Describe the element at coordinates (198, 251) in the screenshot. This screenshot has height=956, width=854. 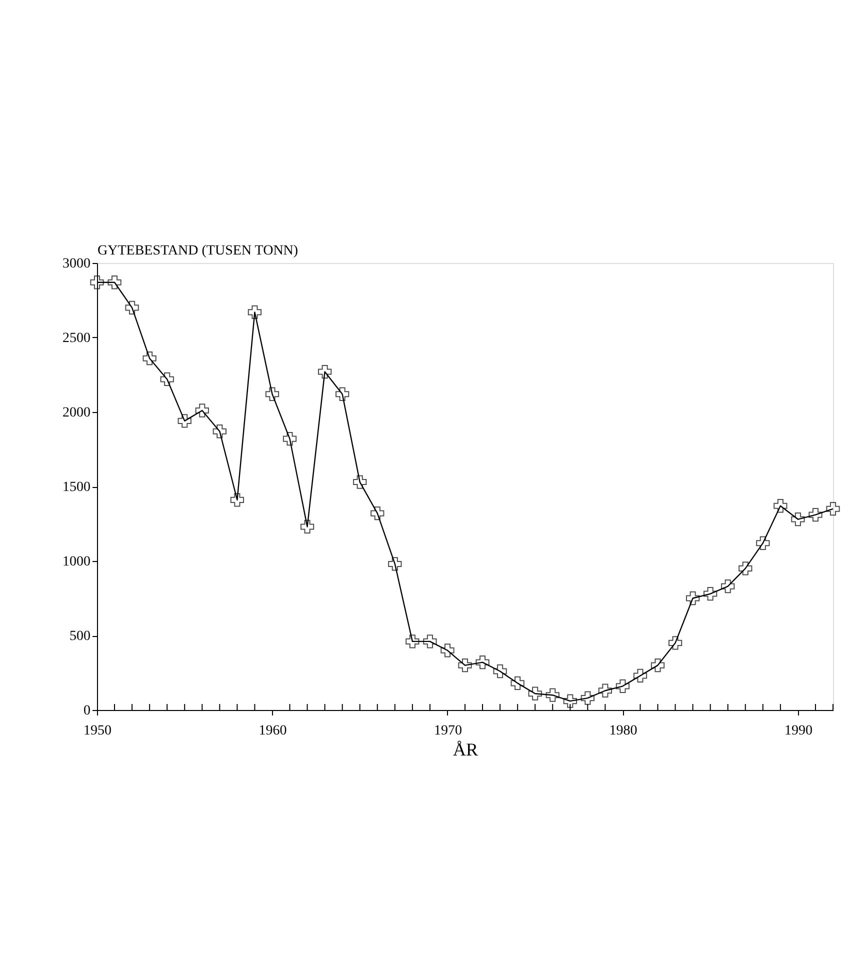
I see `y-axis-title: GYTEBESTAND (TUSEN TONN)` at that location.